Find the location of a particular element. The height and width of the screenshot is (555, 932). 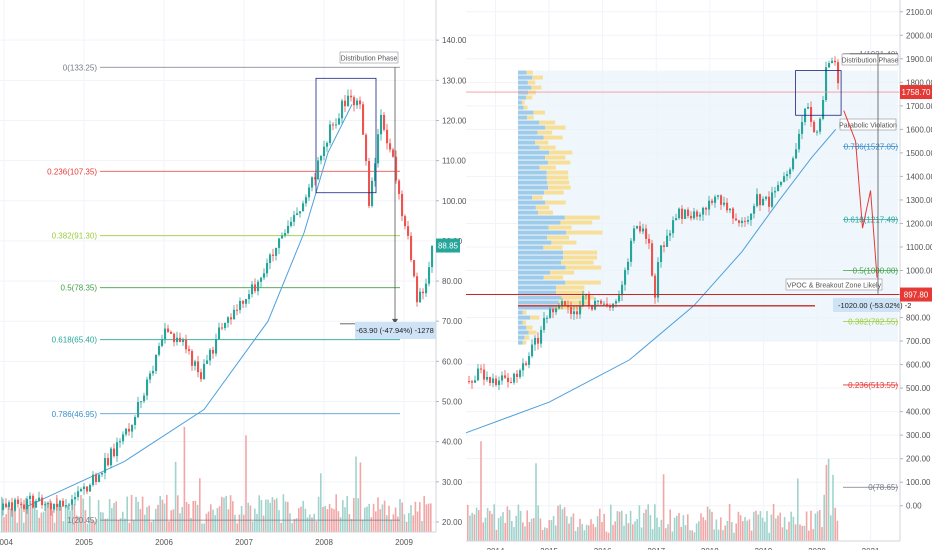

parabolic-label-bg is located at coordinates (868, 124).